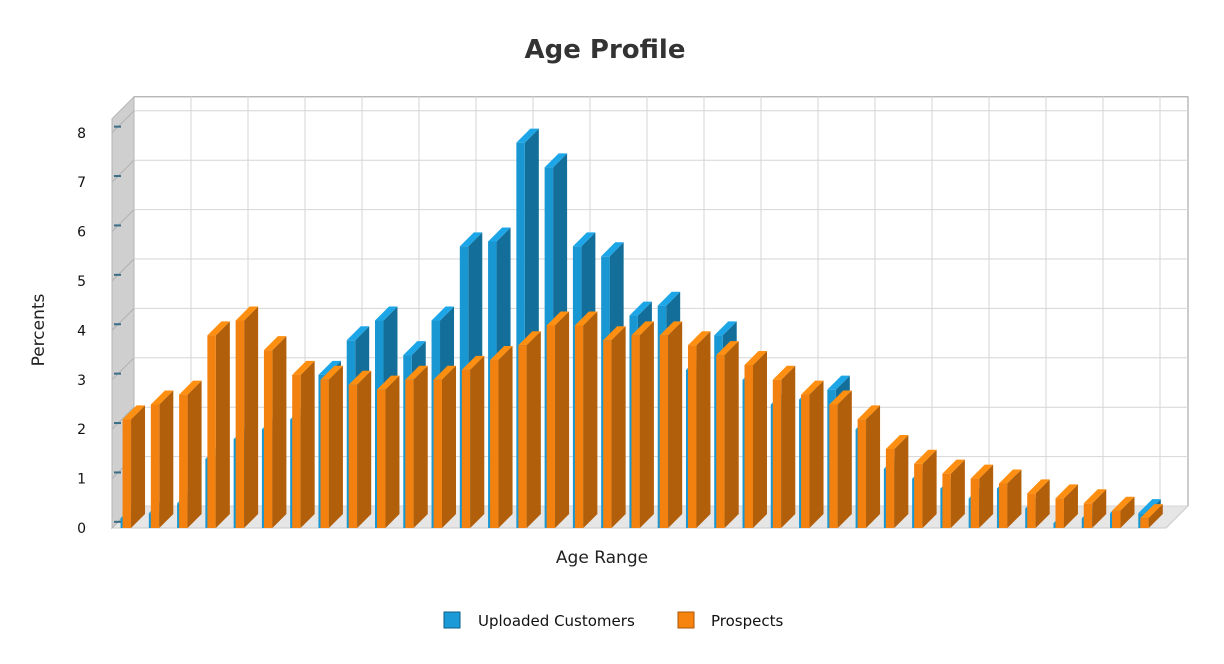 The height and width of the screenshot is (664, 1224). I want to click on legend: Uploaded Customers Prospects, so click(613, 620).